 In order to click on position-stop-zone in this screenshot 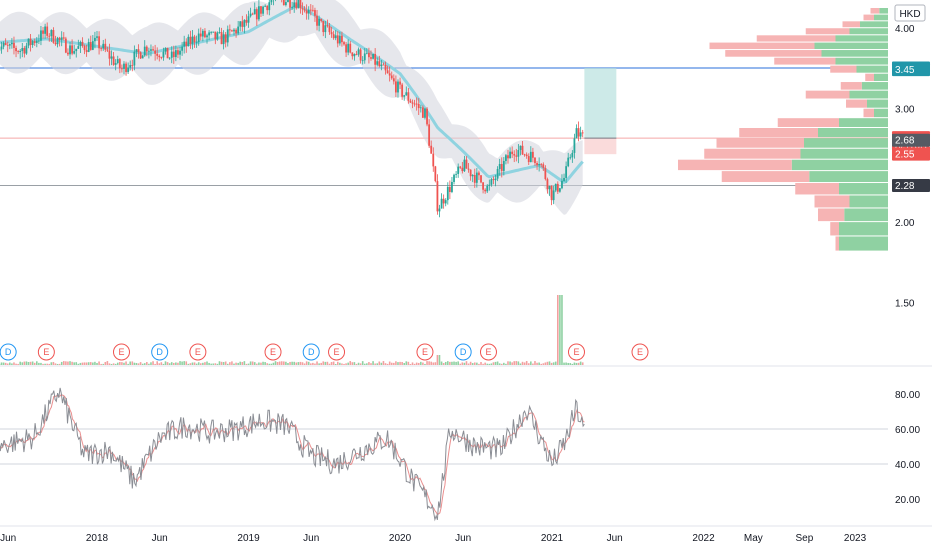, I will do `click(600, 146)`.